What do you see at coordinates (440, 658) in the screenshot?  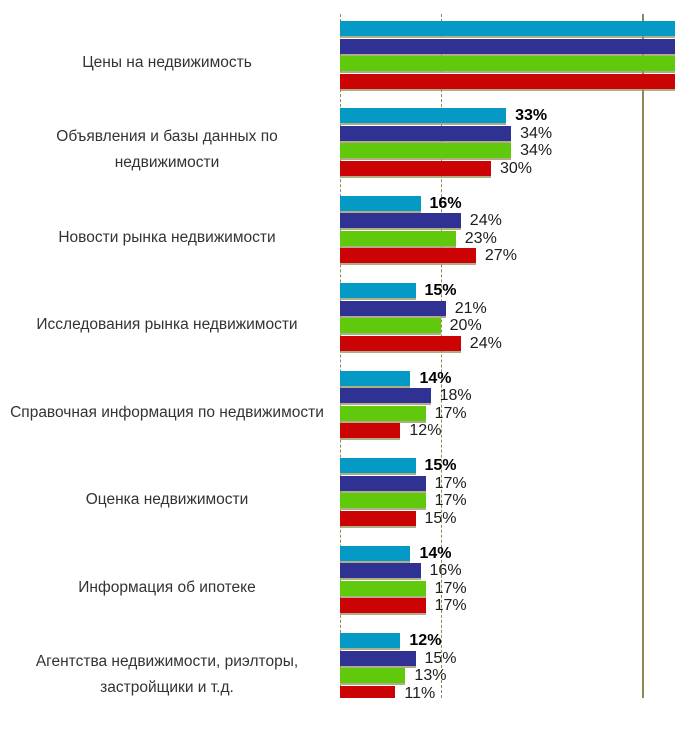 I see `value-label-series-navy: 15%` at bounding box center [440, 658].